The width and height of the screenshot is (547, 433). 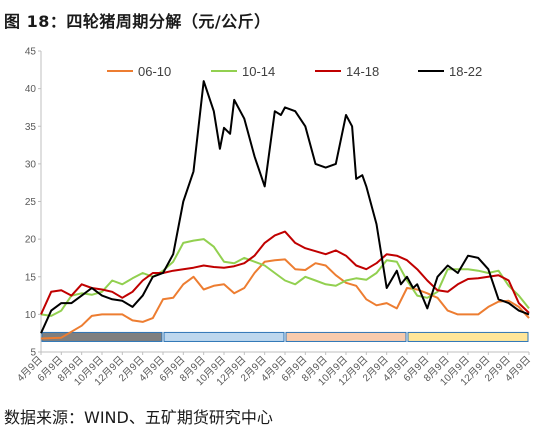 What do you see at coordinates (154, 71) in the screenshot?
I see `legend-label: 06-10` at bounding box center [154, 71].